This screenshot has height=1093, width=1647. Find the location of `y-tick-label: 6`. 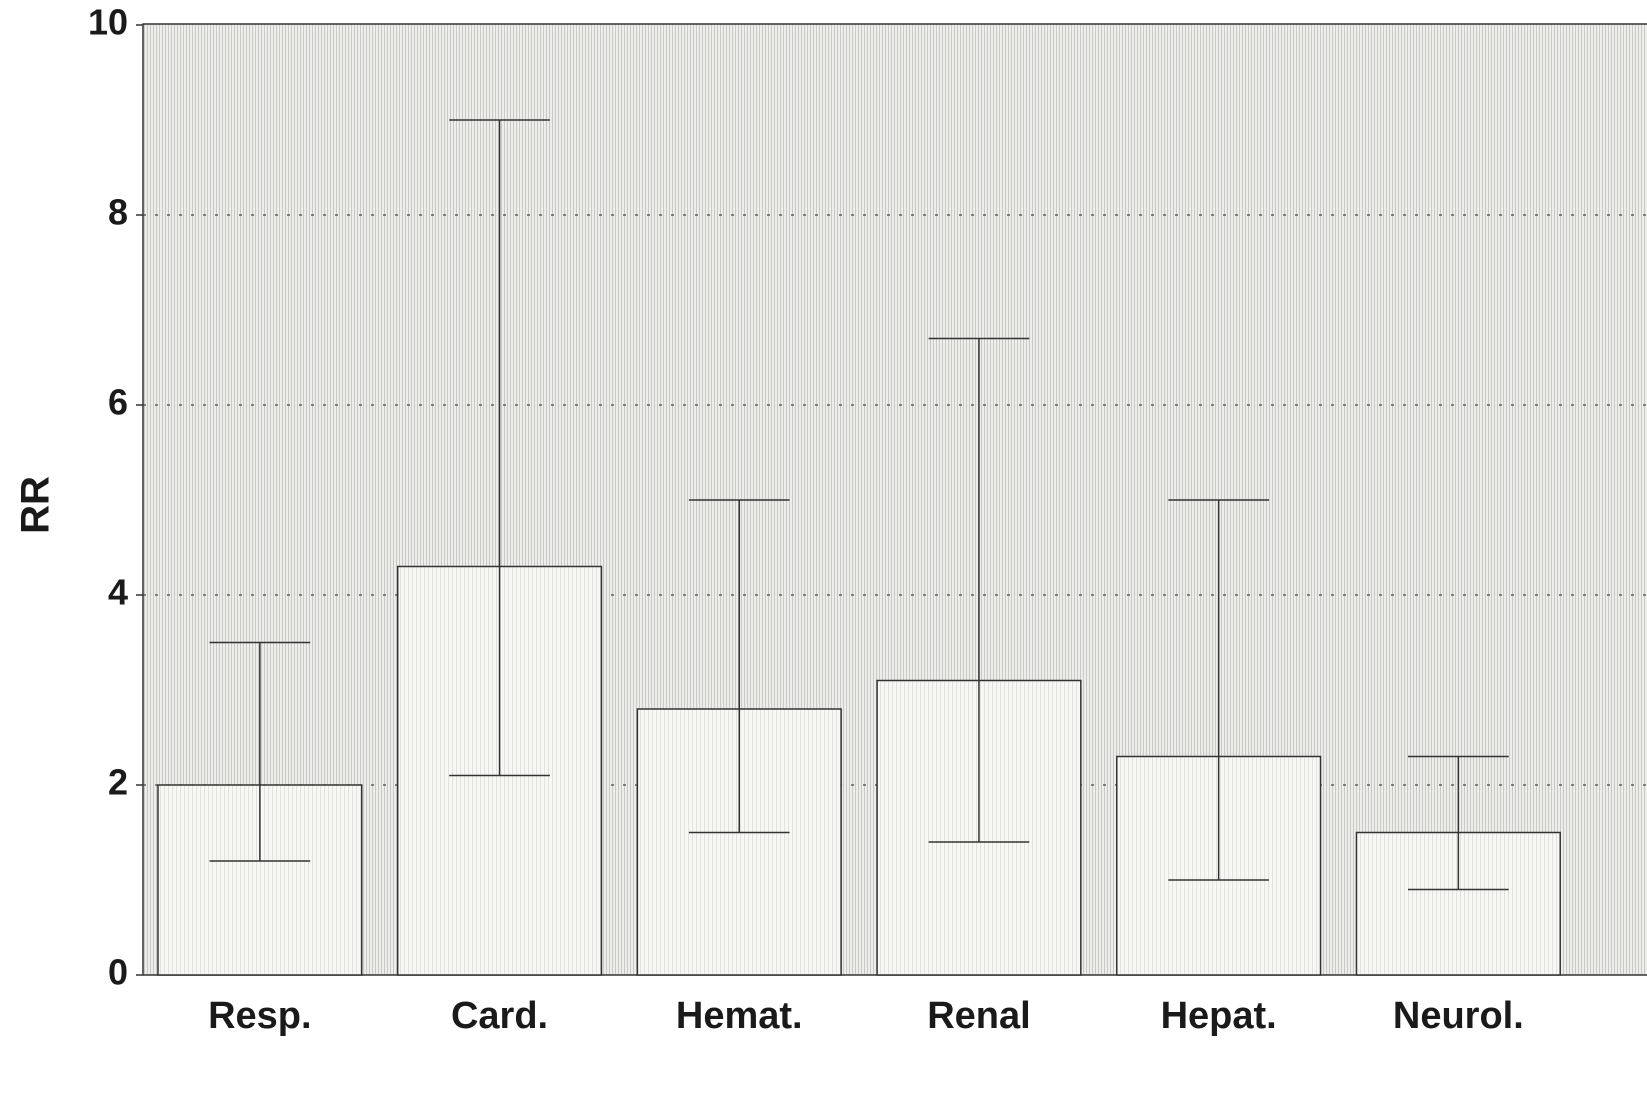

y-tick-label: 6 is located at coordinates (118, 402).